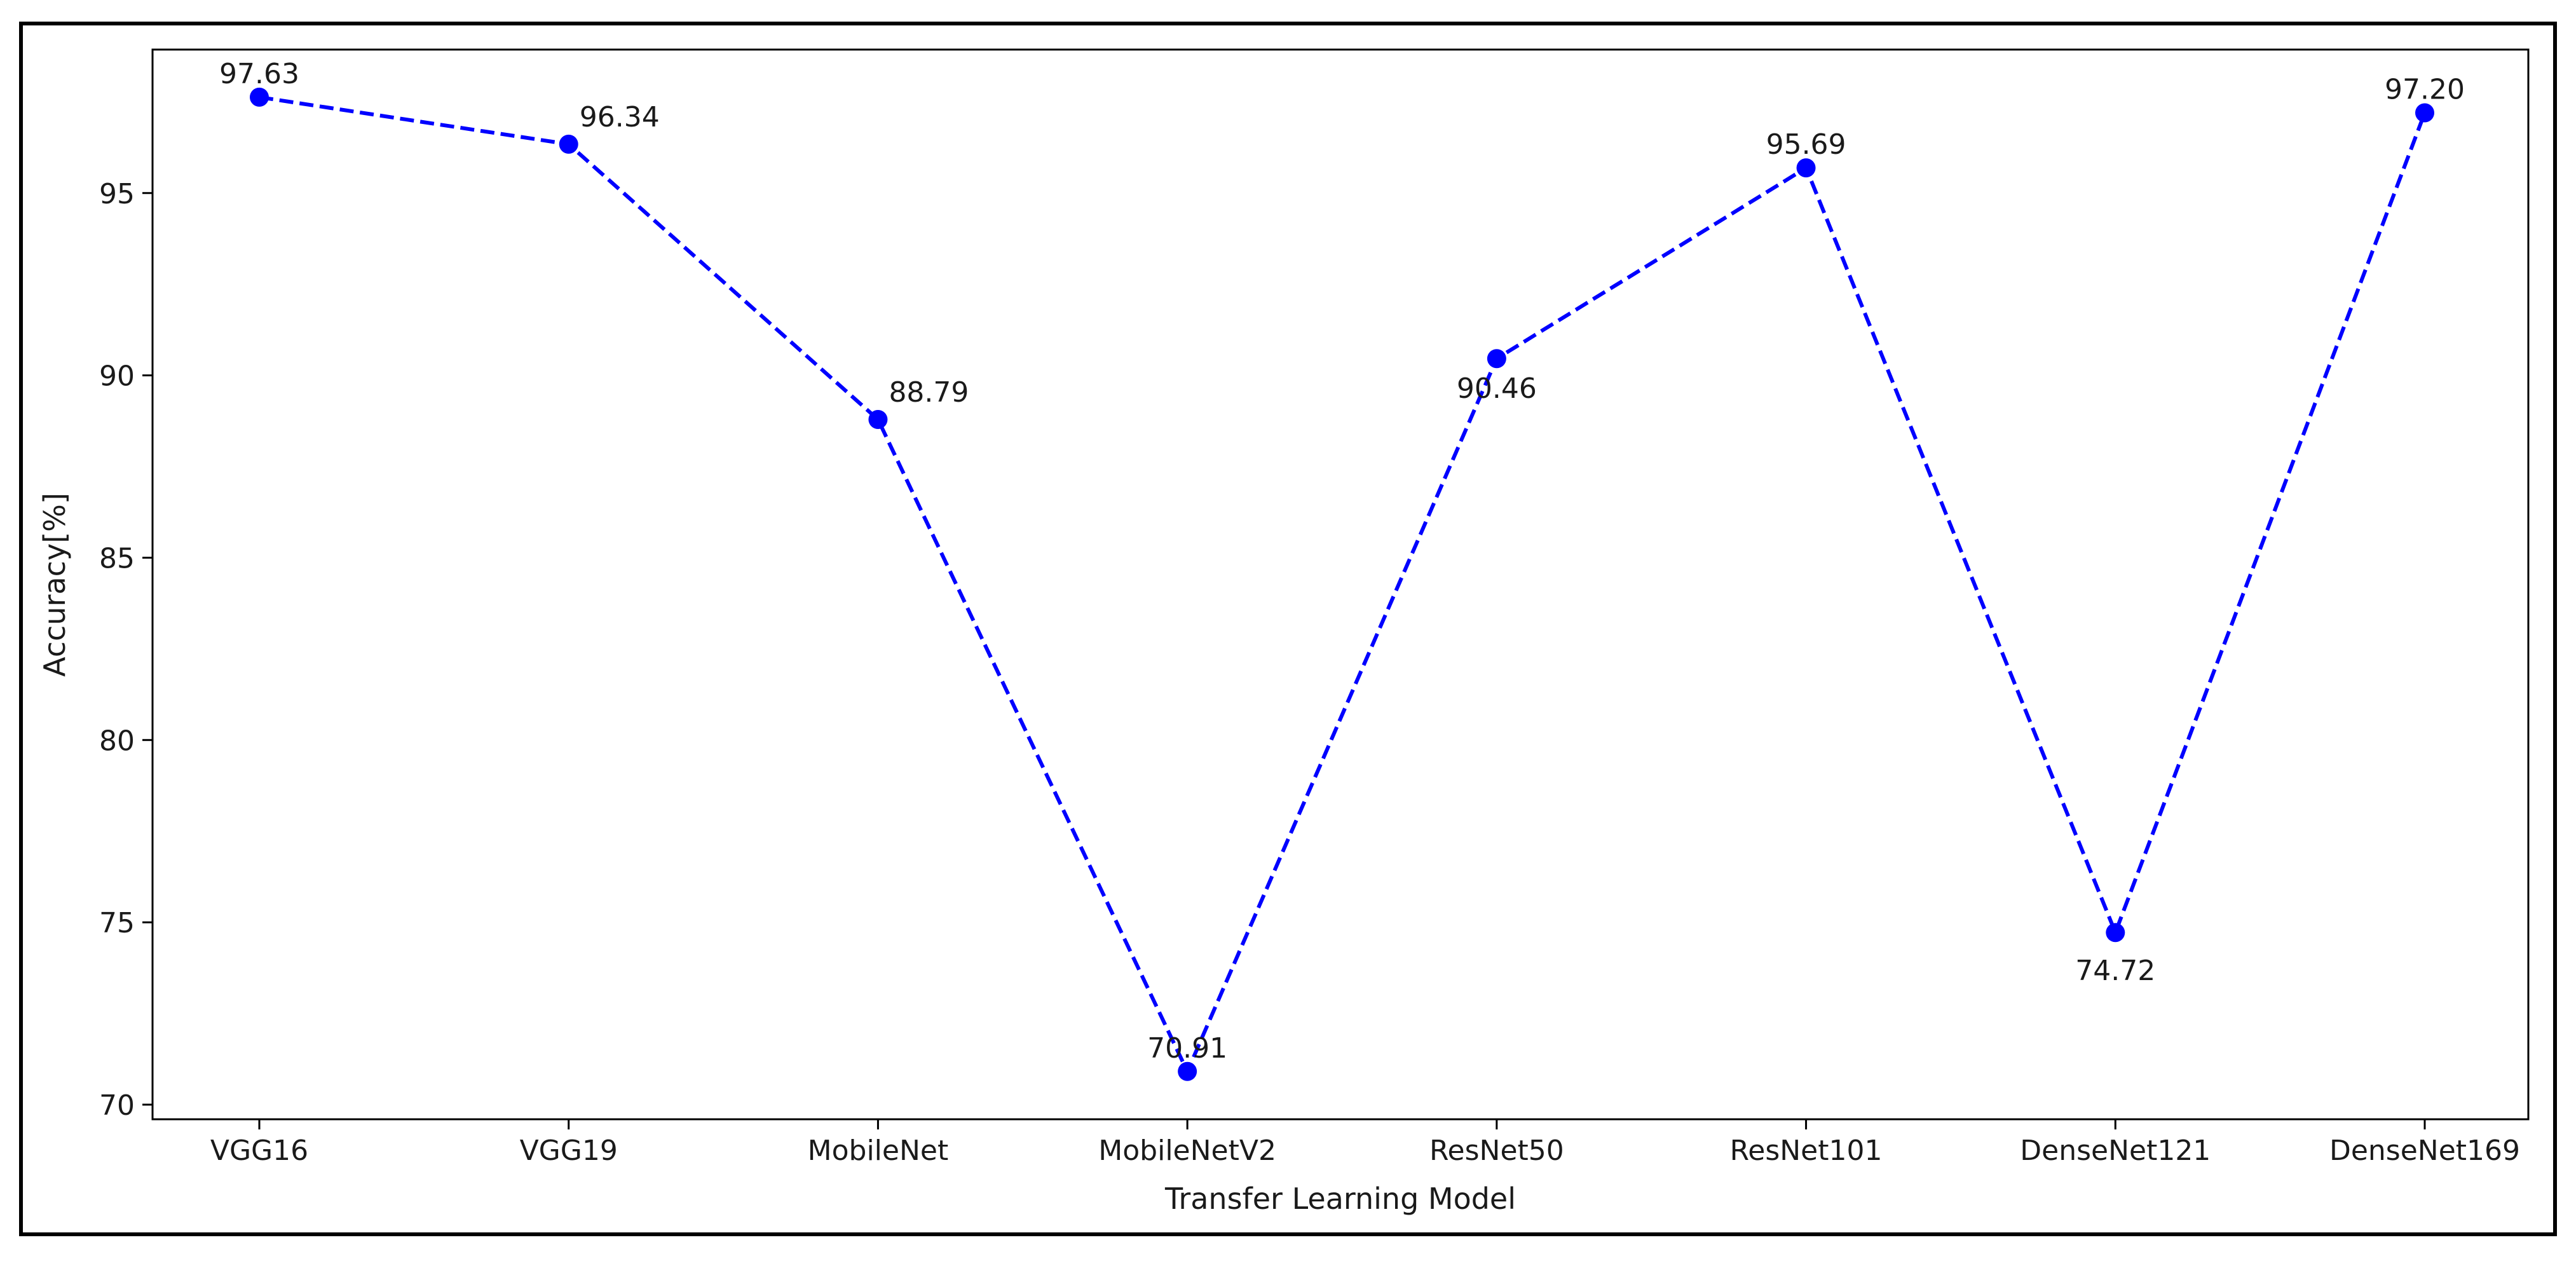 The width and height of the screenshot is (2576, 1261). Describe the element at coordinates (54, 585) in the screenshot. I see `y-axis-label: Accuracy[%]` at that location.